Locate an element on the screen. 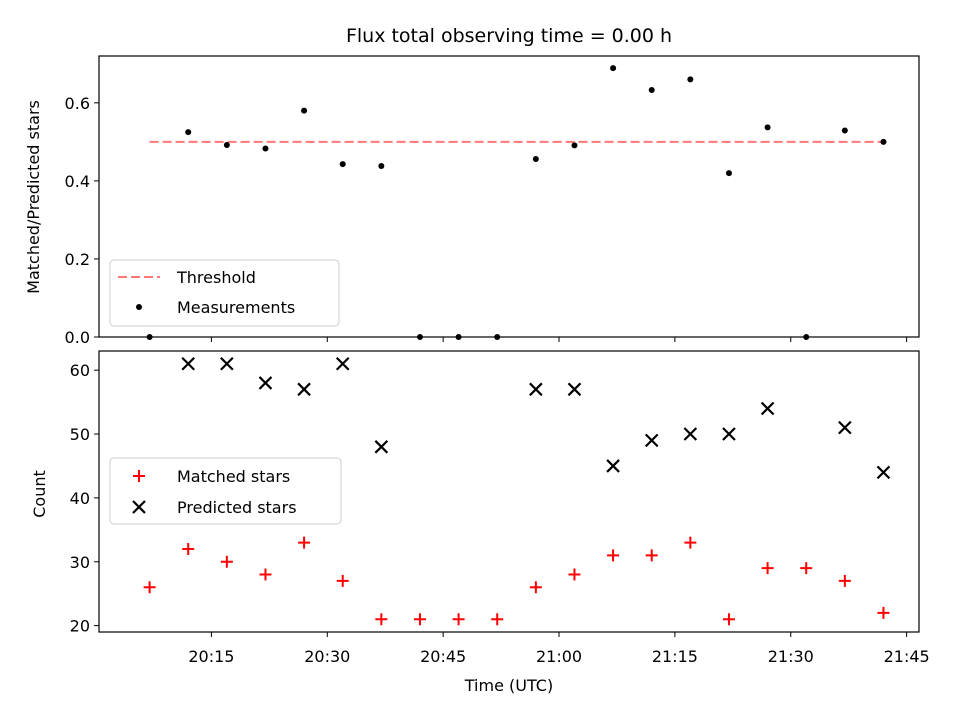 Image resolution: width=960 pixels, height=720 pixels. top-y-tick-label: 0.4 is located at coordinates (77, 181).